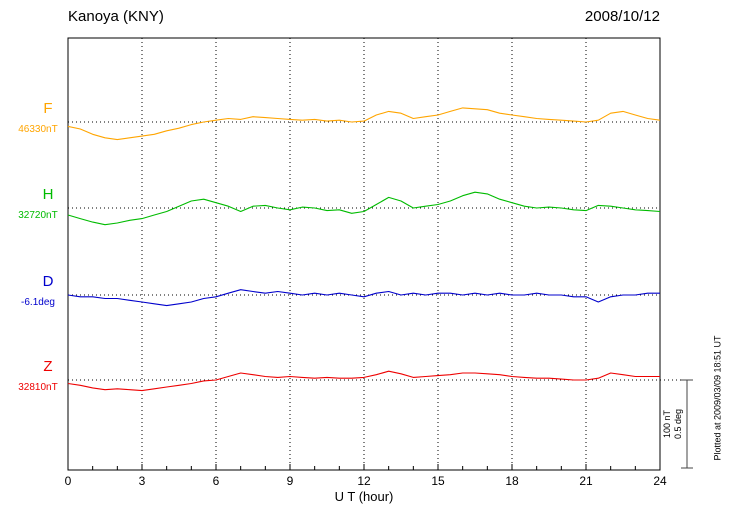 The image size is (730, 520). I want to click on series-label-H: H, so click(48, 194).